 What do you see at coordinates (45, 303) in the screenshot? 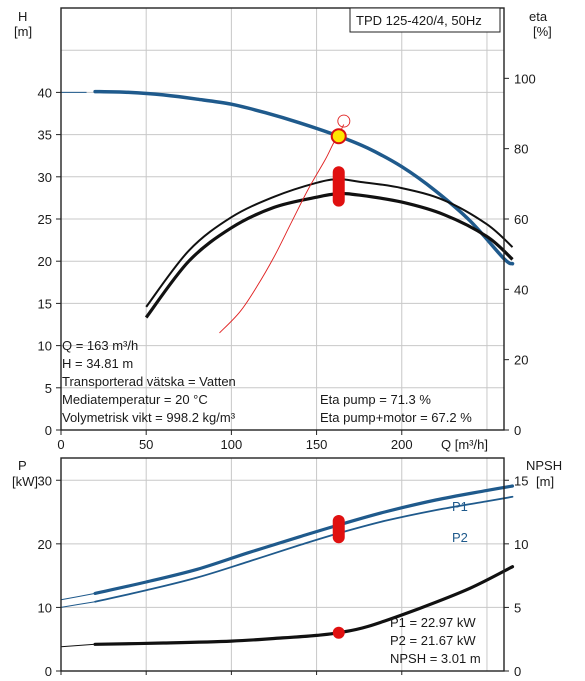
I see `head-tick-label: 15` at bounding box center [45, 303].